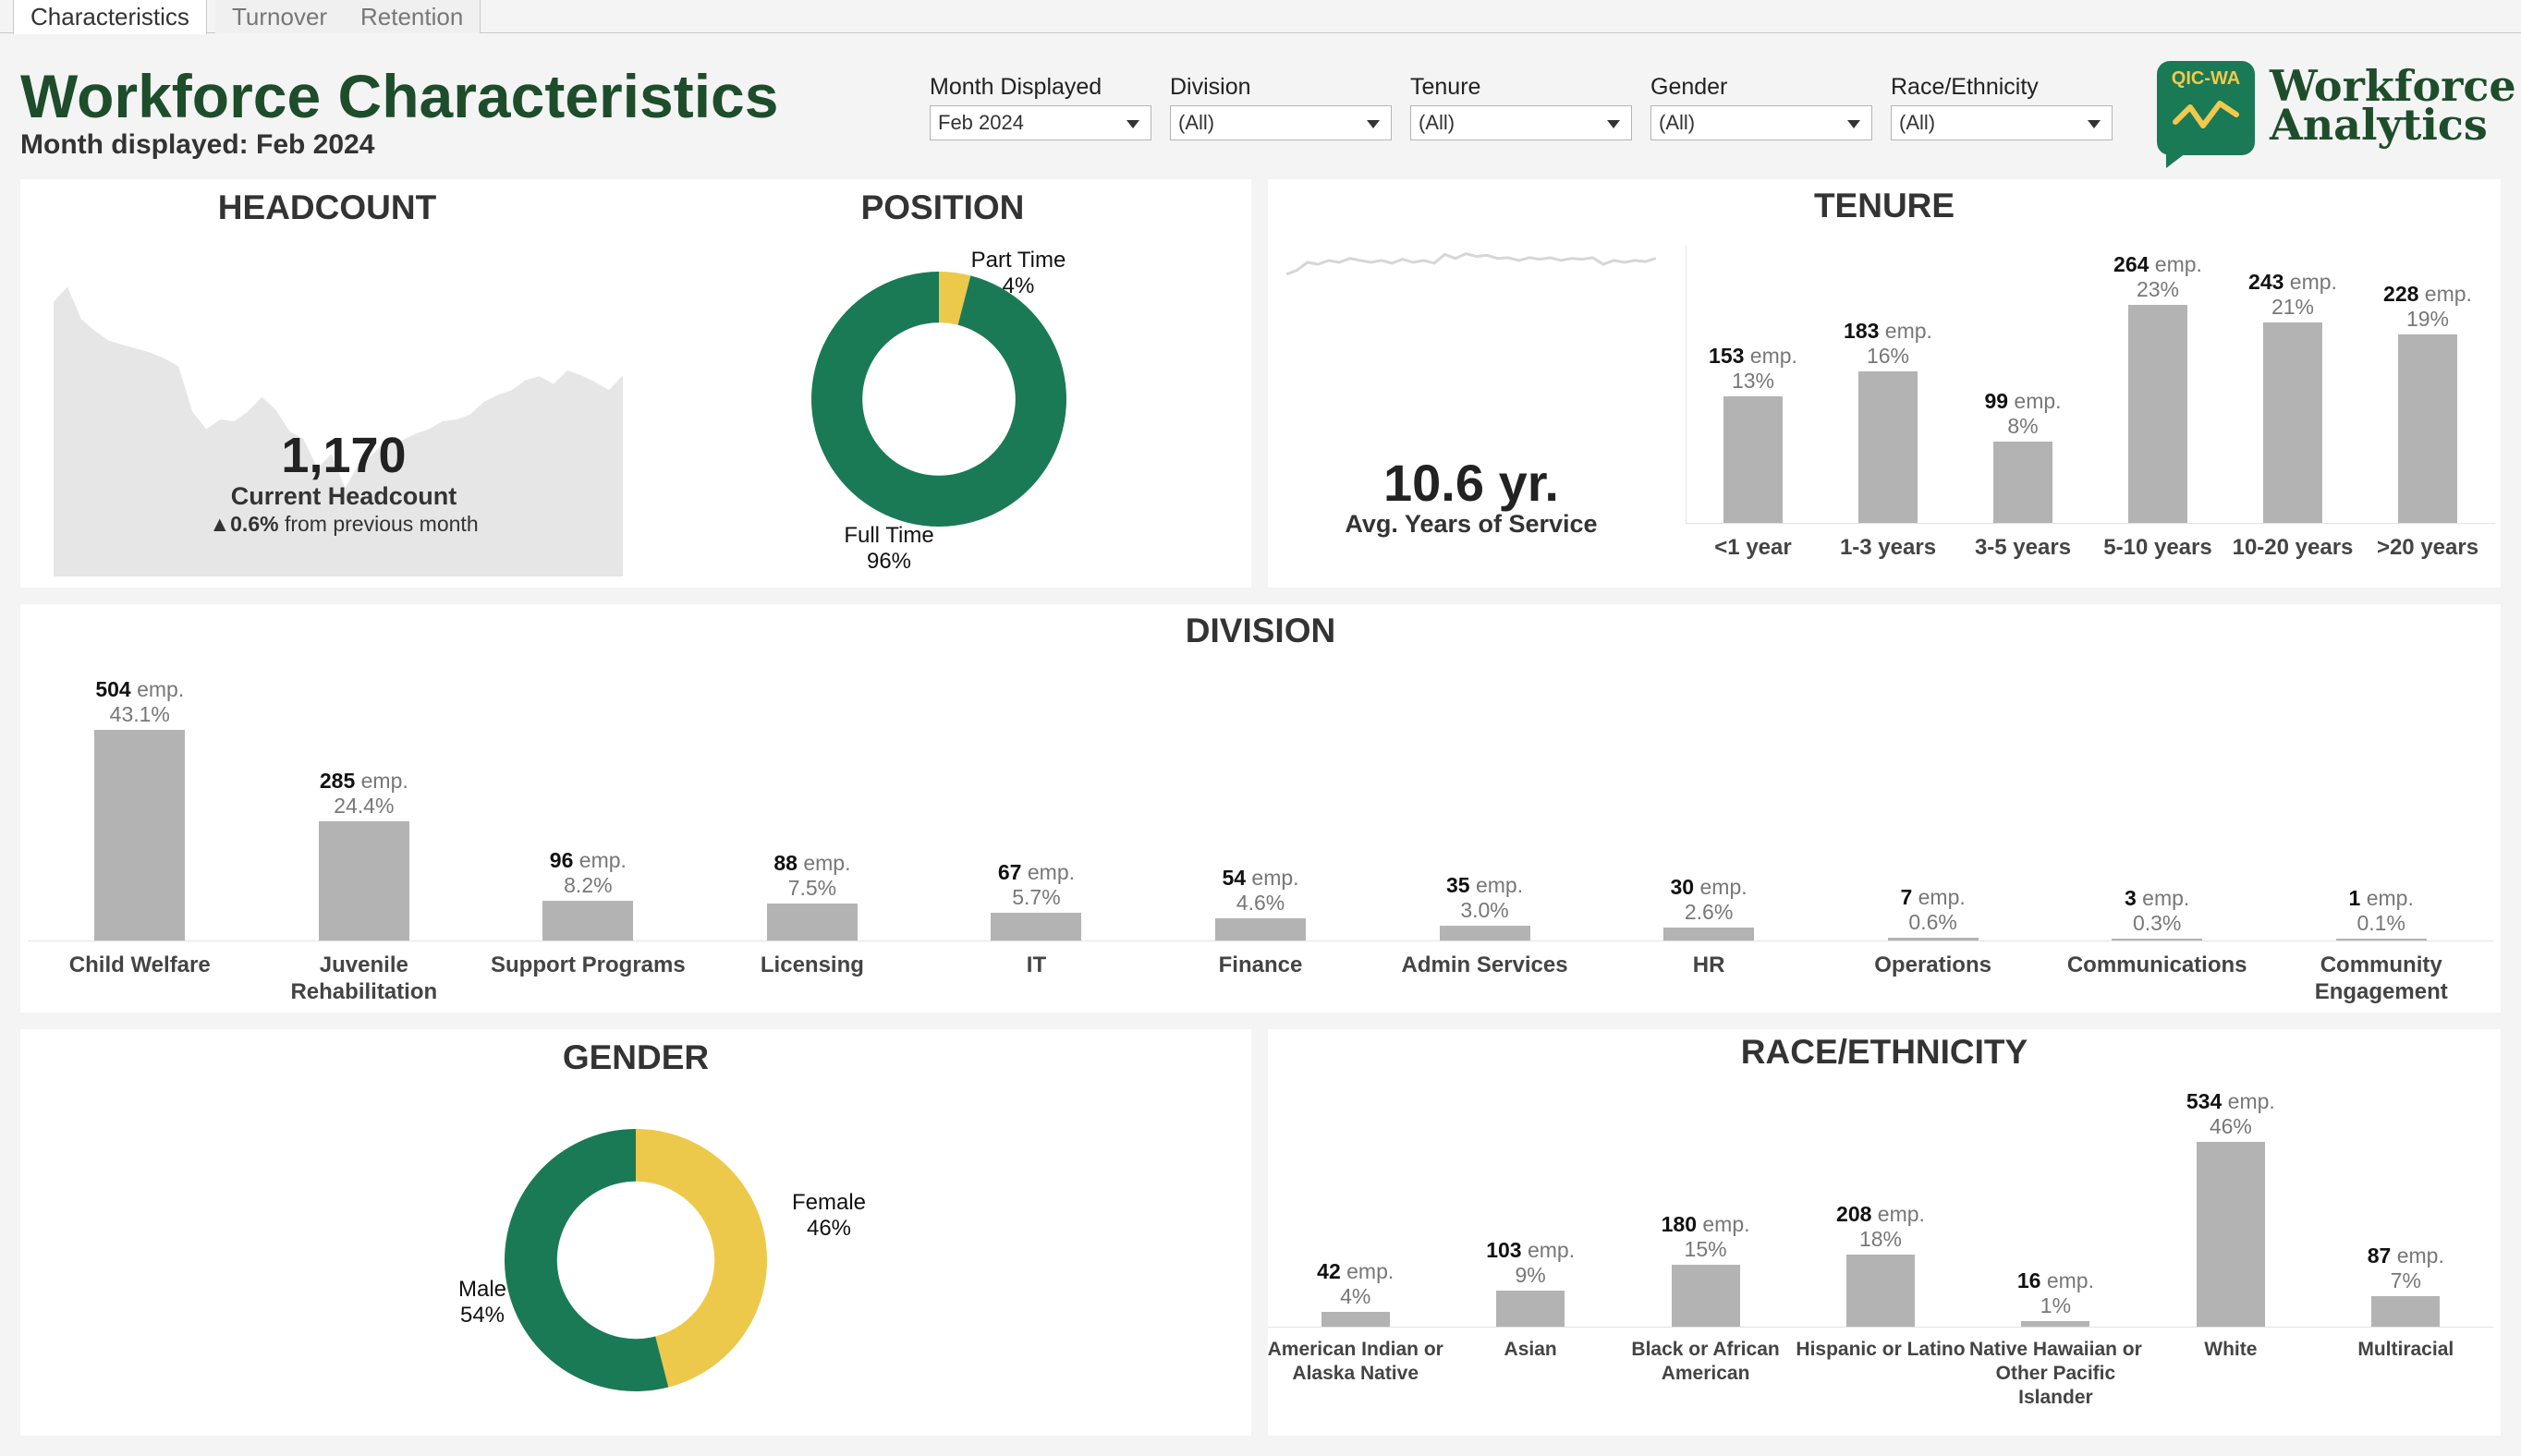  What do you see at coordinates (1705, 1248) in the screenshot?
I see `race-percent-label: 15%` at bounding box center [1705, 1248].